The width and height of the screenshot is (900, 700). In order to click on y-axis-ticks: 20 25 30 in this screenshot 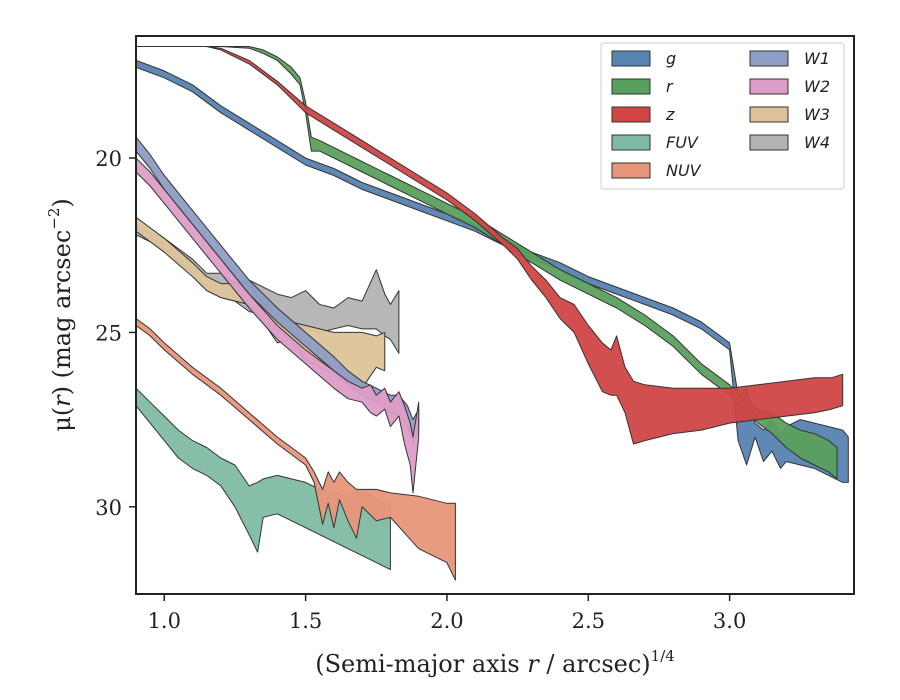, I will do `click(115, 333)`.